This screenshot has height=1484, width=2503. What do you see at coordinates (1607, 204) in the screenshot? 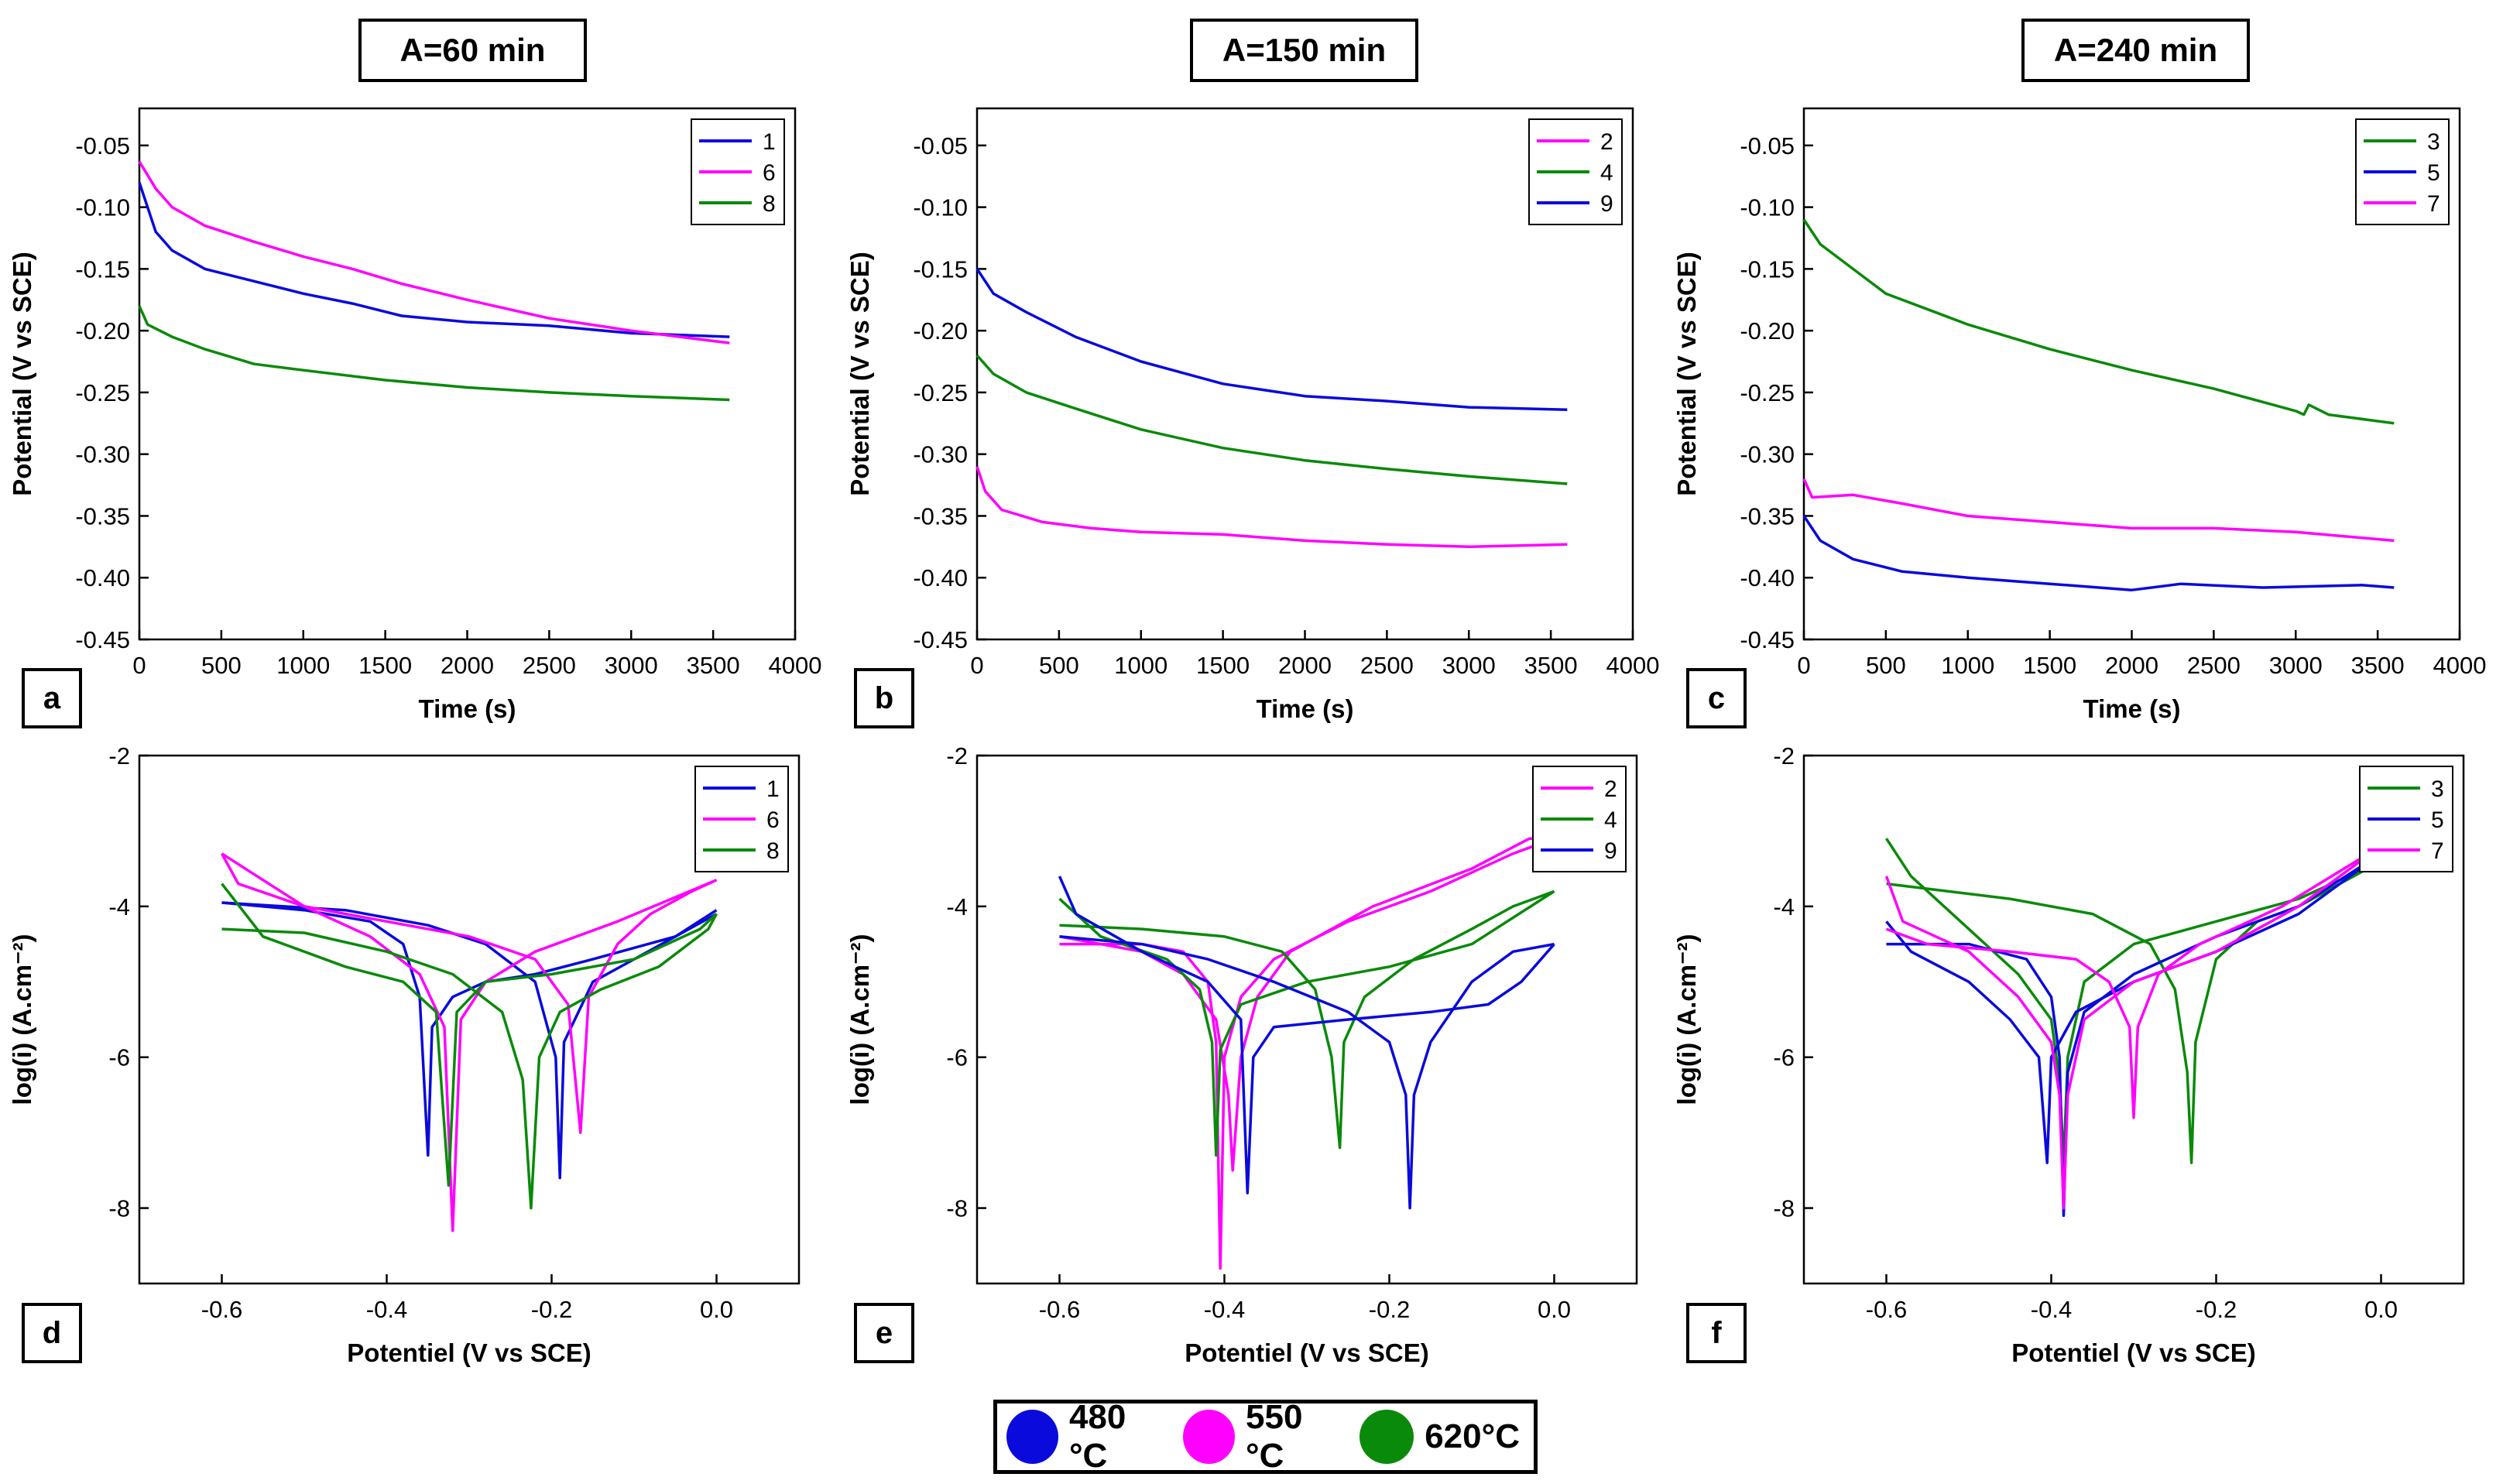
I see `legend-label: 9` at bounding box center [1607, 204].